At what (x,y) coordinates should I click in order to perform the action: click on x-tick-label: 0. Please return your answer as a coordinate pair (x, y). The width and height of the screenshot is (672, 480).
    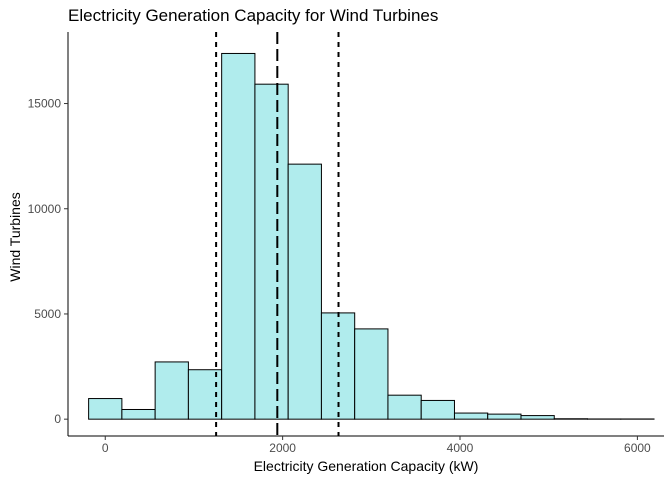
    Looking at the image, I should click on (105, 448).